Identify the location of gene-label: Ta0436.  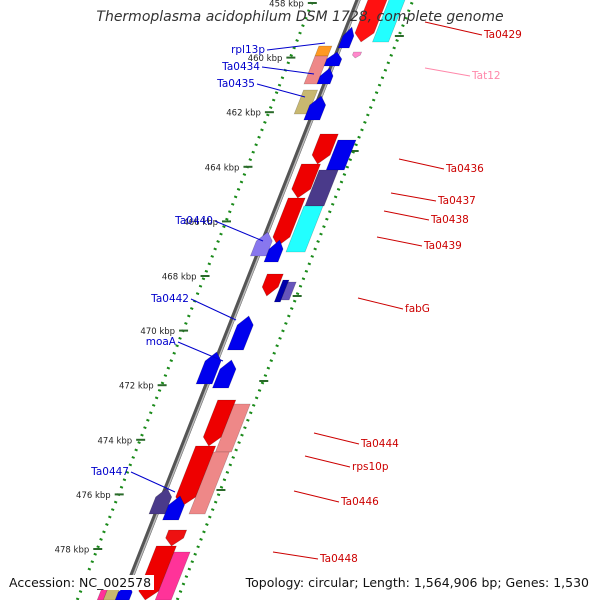
(464, 169).